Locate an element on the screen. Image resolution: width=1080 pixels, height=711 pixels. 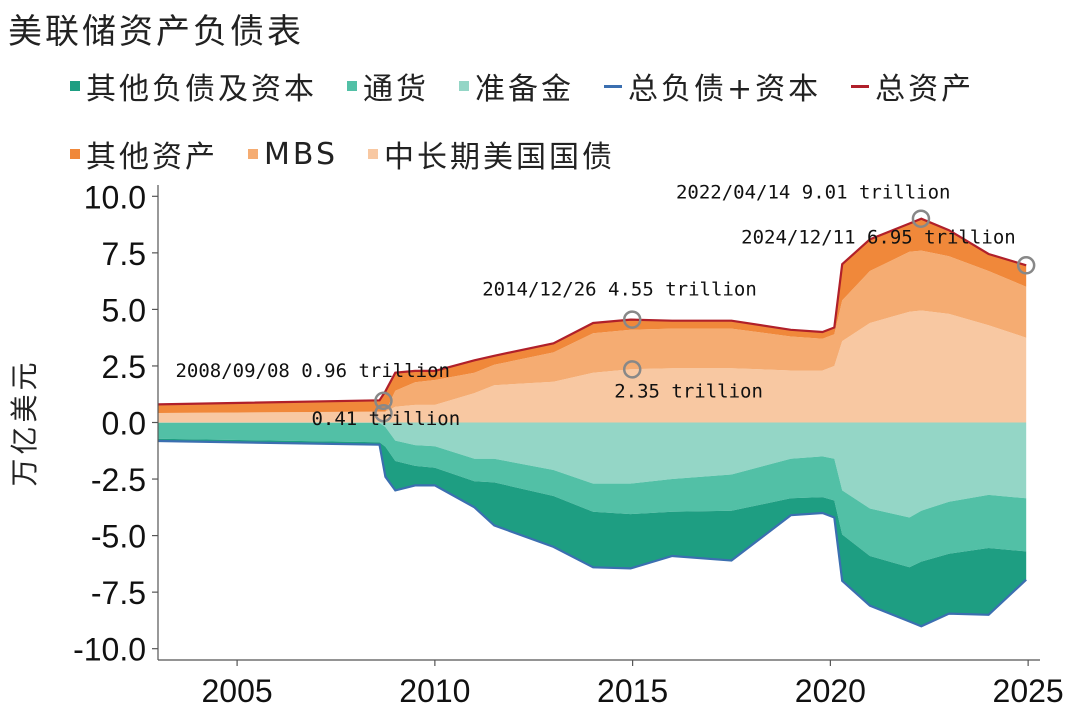
legend-label: 总资产 is located at coordinates (925, 89).